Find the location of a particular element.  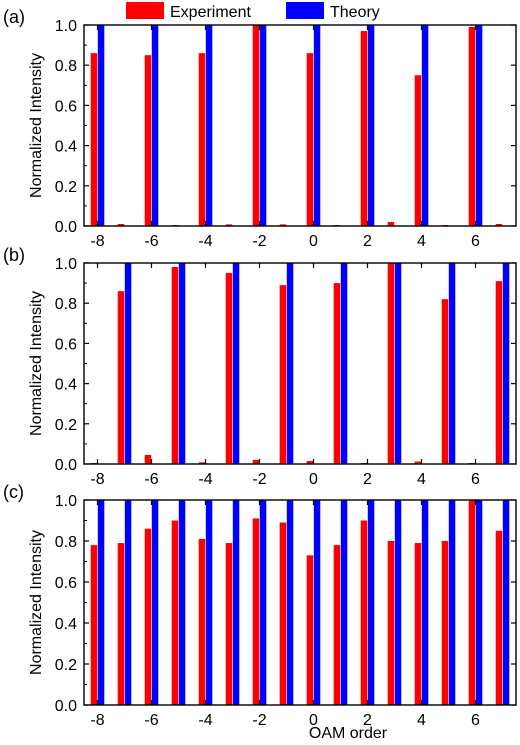

legend-swatch-experiment is located at coordinates (145, 10).